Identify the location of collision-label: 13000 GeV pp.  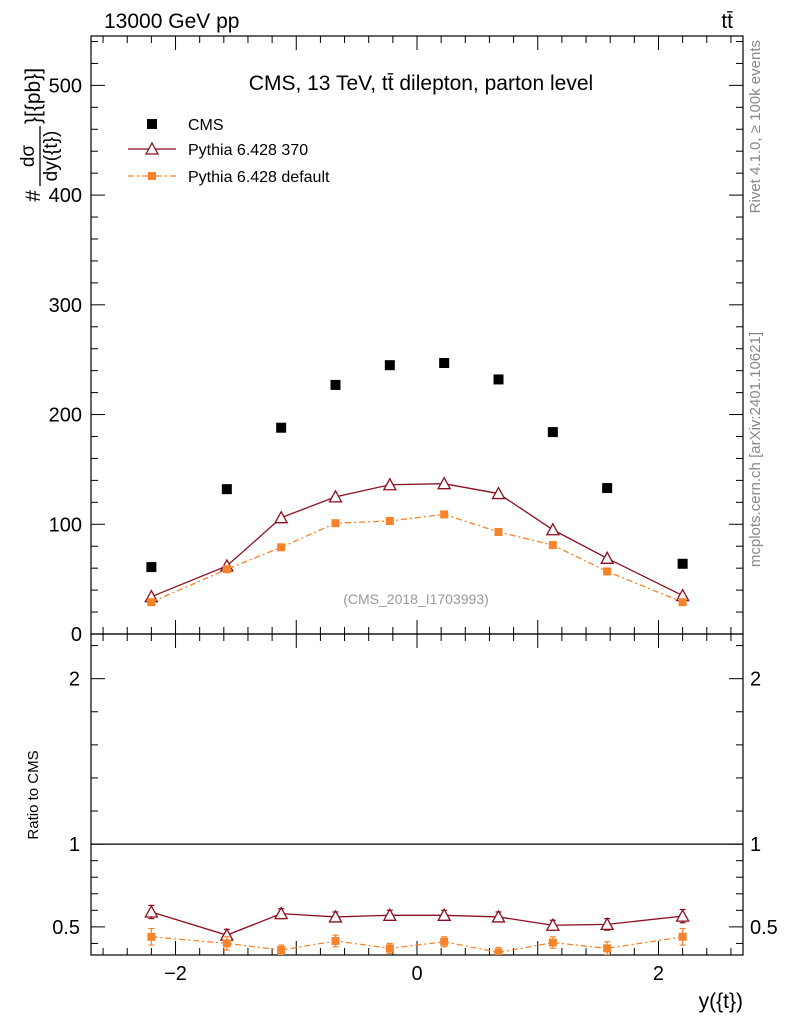
(171, 21).